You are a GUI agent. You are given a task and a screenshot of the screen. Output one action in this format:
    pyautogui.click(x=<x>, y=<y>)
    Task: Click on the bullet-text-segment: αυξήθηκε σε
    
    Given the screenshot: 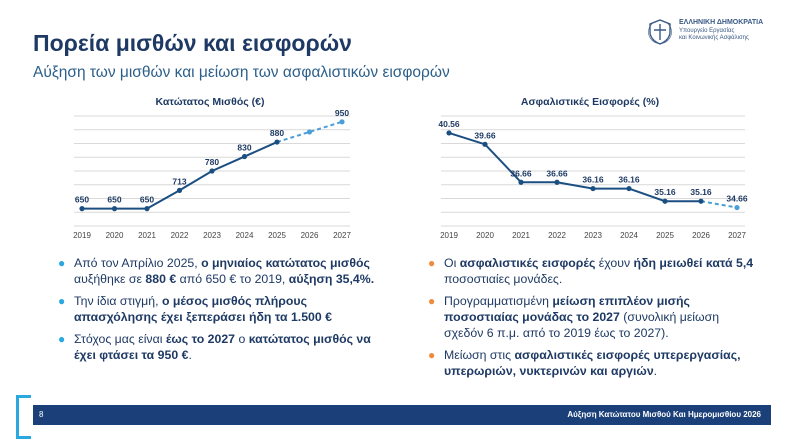 What is the action you would take?
    pyautogui.click(x=110, y=279)
    